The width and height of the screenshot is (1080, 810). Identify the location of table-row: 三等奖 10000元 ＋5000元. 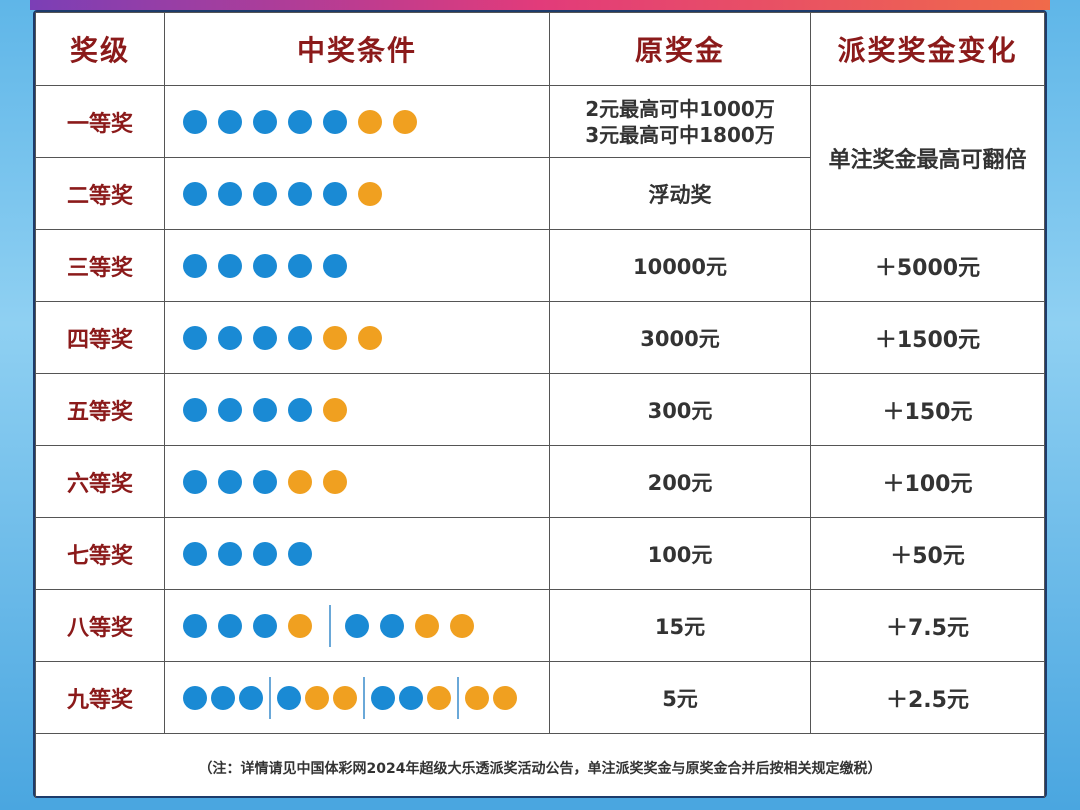
(540, 265).